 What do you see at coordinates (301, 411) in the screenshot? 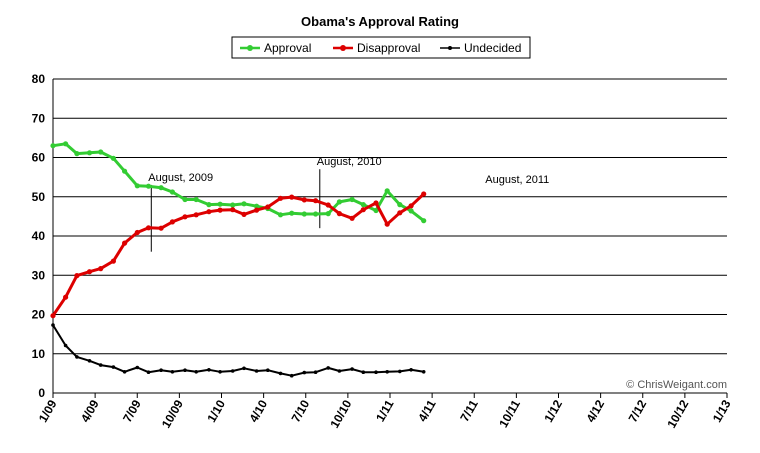
I see `x-tick-label: 7/10` at bounding box center [301, 411].